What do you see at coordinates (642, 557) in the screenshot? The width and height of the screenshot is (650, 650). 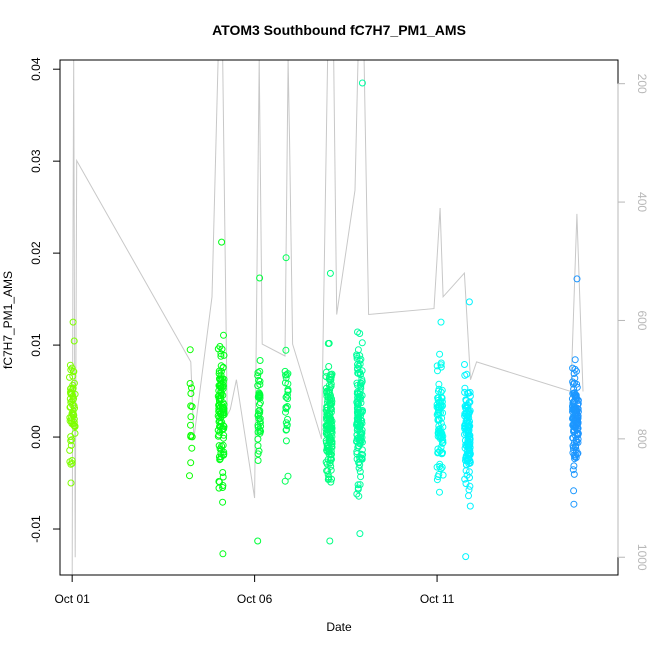 I see `y2-tick-label: 1000` at bounding box center [642, 557].